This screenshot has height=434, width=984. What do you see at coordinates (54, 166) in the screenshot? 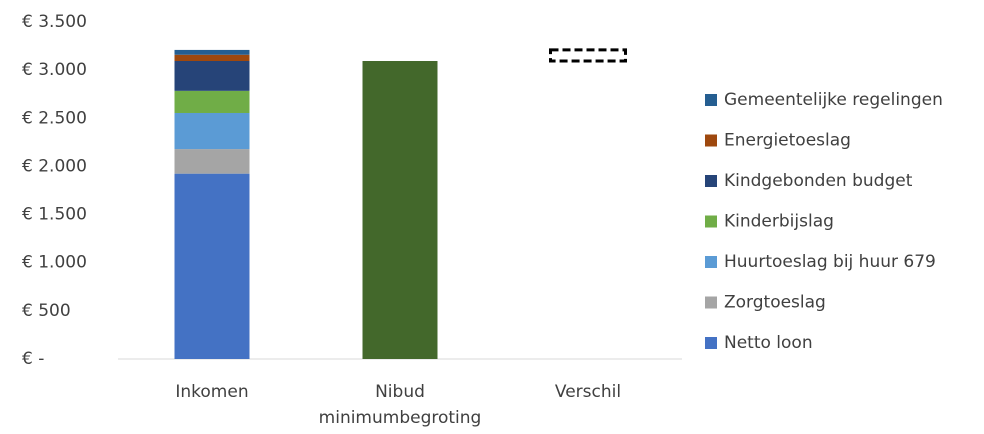
I see `y-tick-label: € 2.000` at bounding box center [54, 166].